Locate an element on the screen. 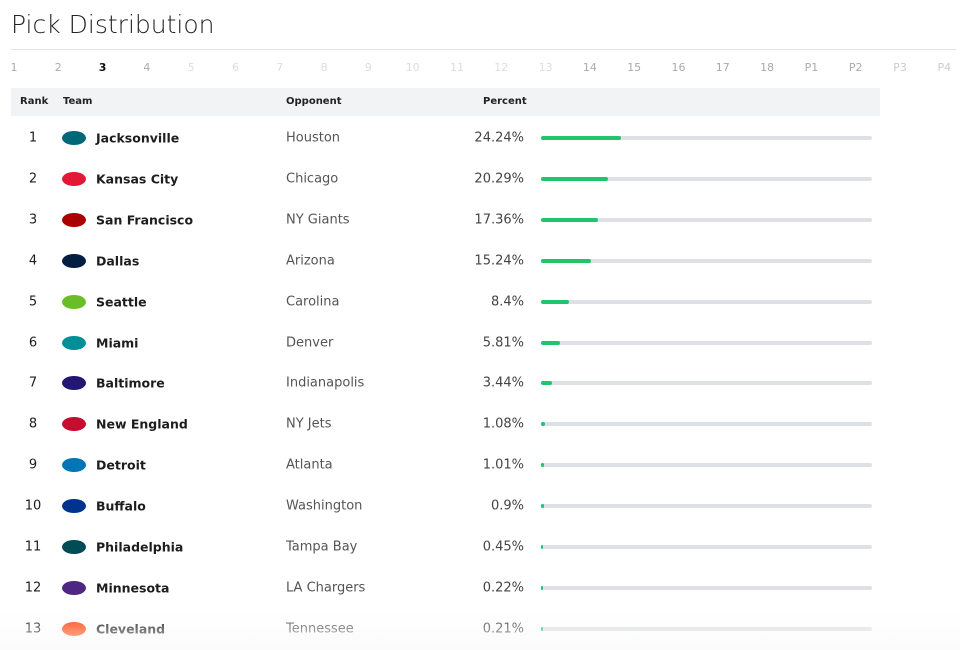 Image resolution: width=960 pixels, height=650 pixels. opponent: NY Jets is located at coordinates (309, 424).